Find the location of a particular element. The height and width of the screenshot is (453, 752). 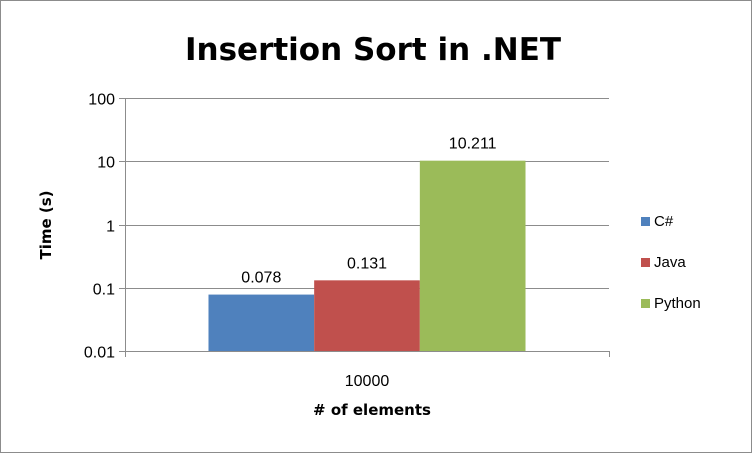

legend: C# Java Python is located at coordinates (671, 262).